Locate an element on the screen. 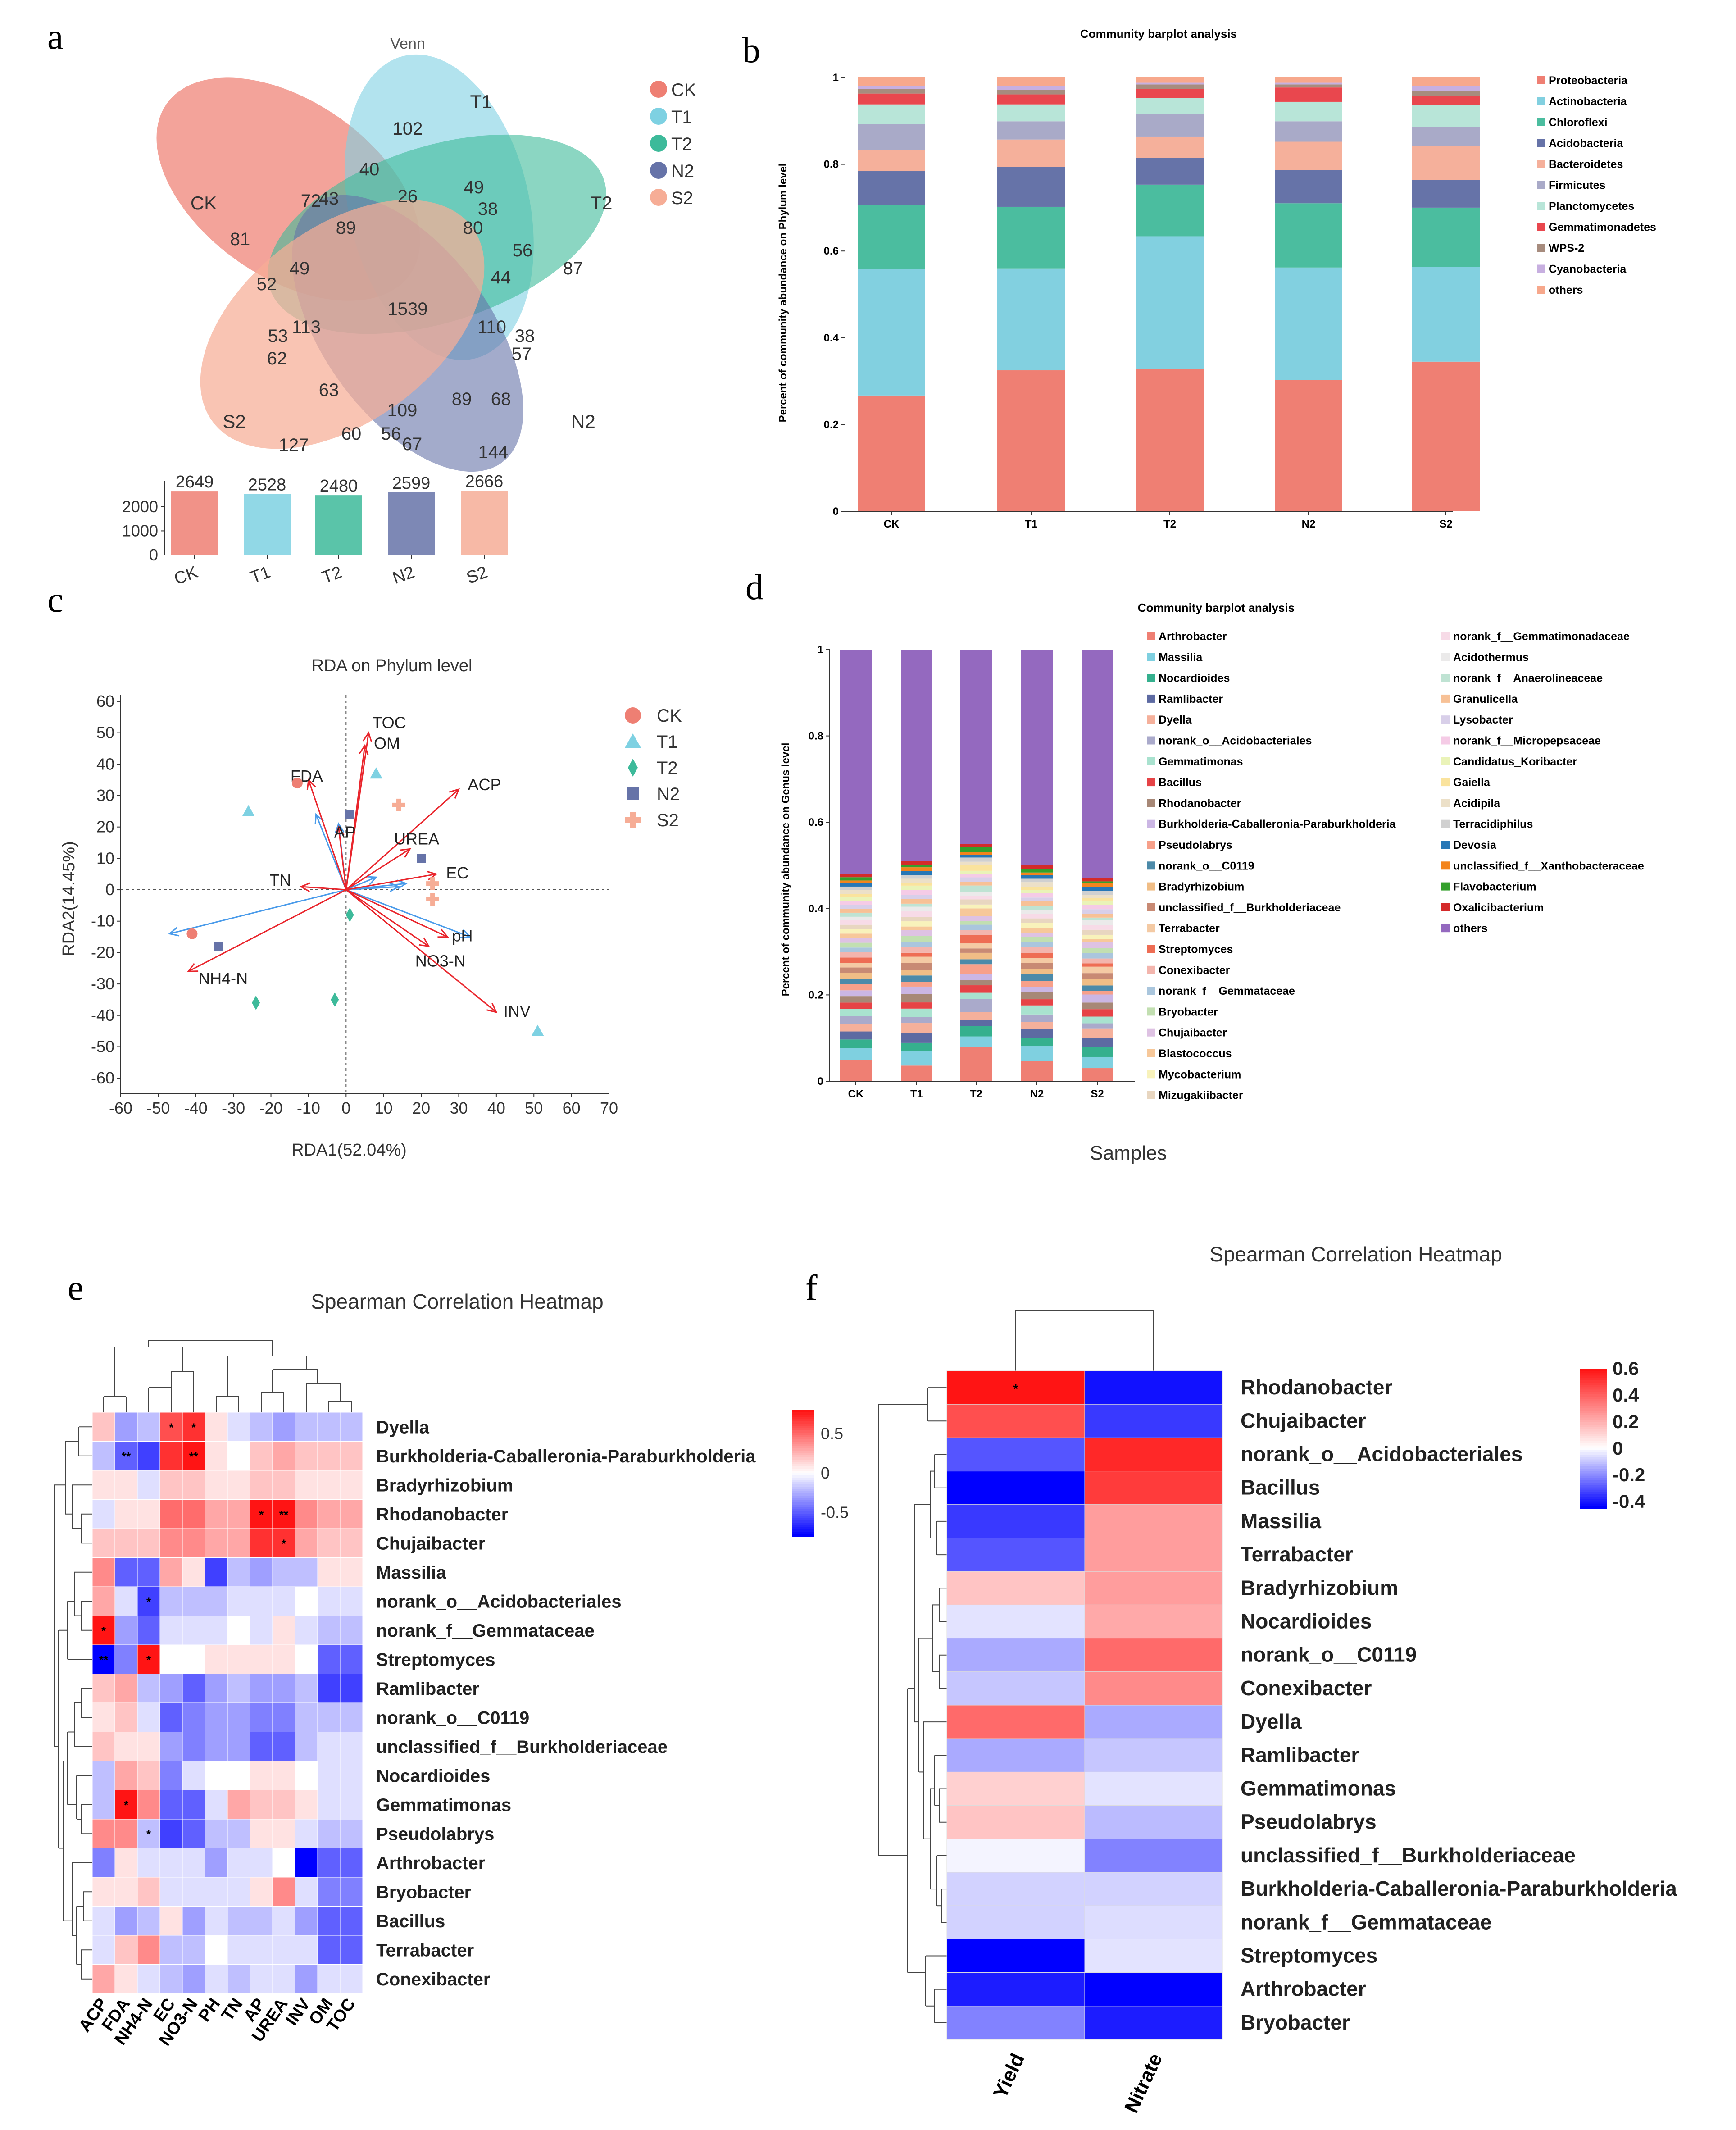  genus-segment-others is located at coordinates (1037, 757).